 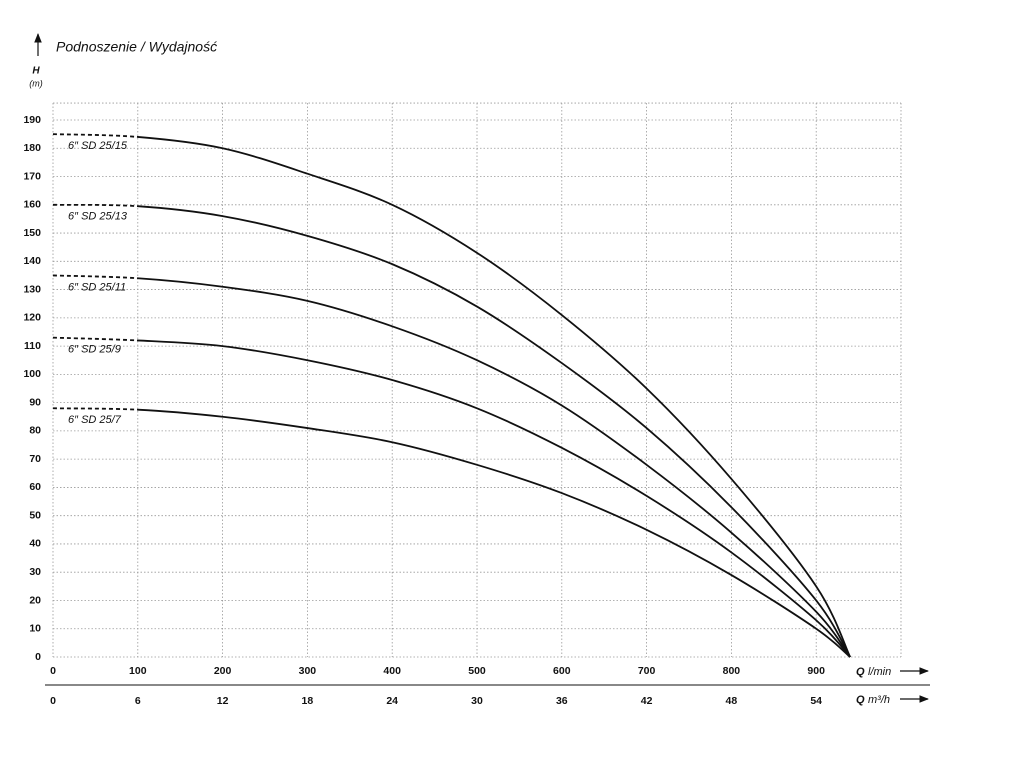 I want to click on x2-tick-label: 48, so click(x=732, y=701).